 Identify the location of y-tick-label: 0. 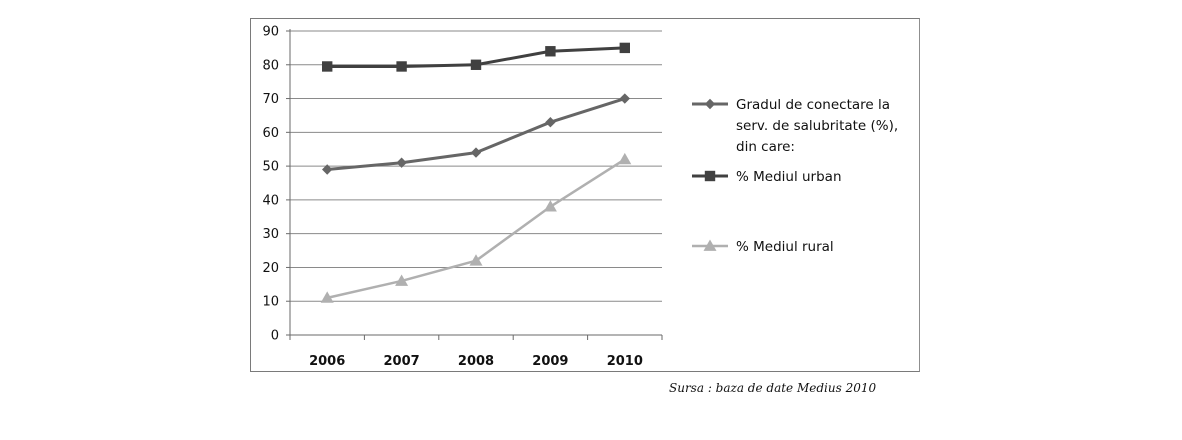
(275, 336).